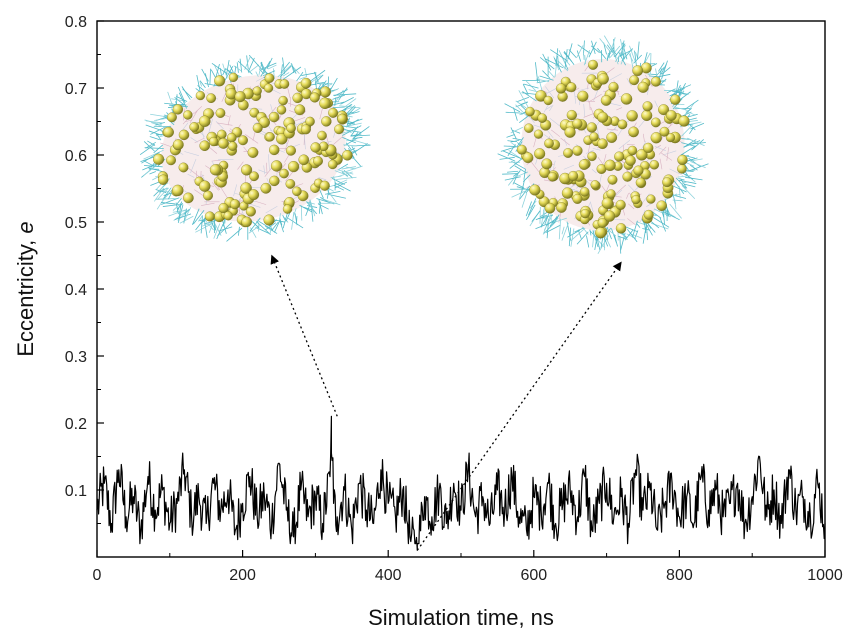 The height and width of the screenshot is (634, 850). Describe the element at coordinates (76, 156) in the screenshot. I see `y-tick-label-0.6: 0.6` at that location.